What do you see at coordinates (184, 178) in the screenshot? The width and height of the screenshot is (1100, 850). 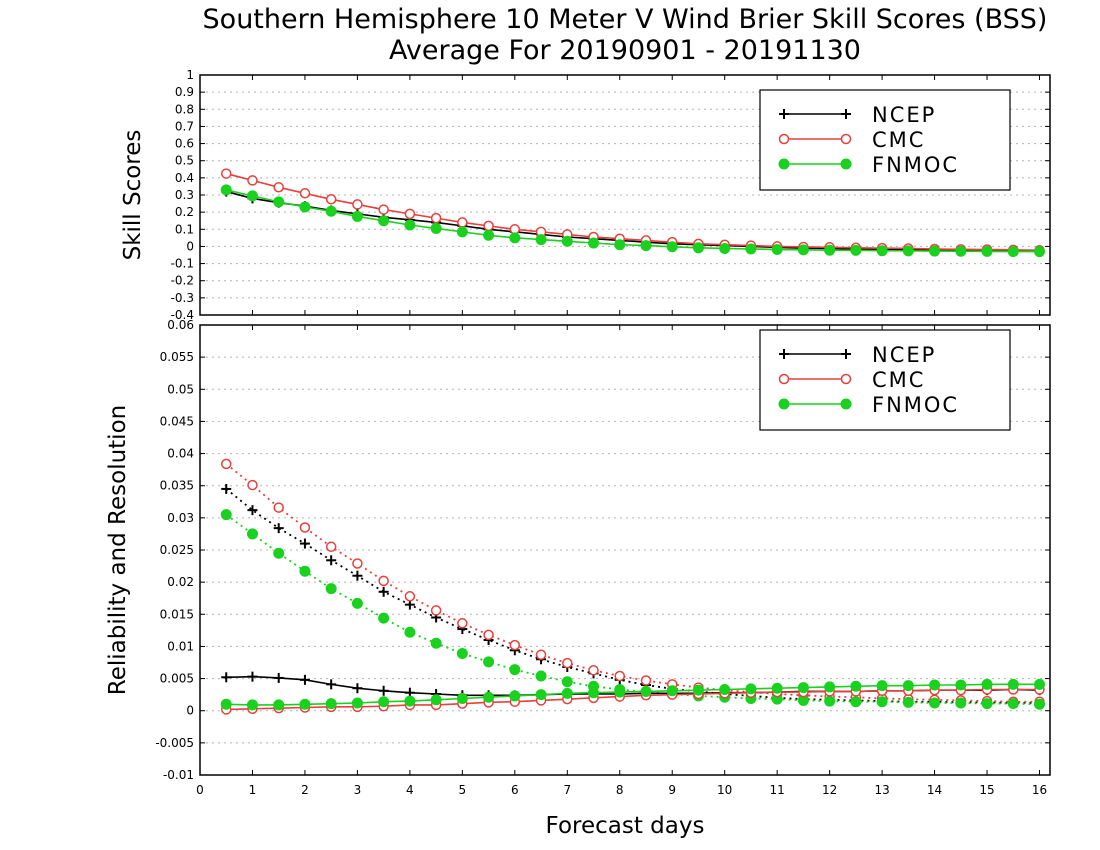 I see `y-tick-label: 0.4` at bounding box center [184, 178].